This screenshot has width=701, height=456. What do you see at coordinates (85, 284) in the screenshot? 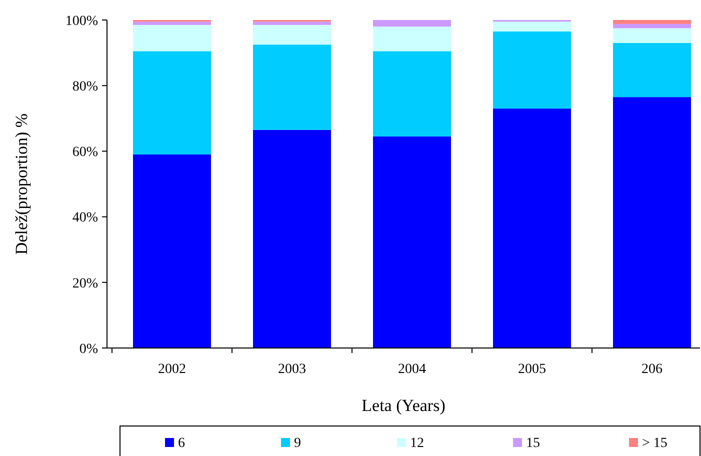
I see `y-tick-label: 20%` at bounding box center [85, 284].